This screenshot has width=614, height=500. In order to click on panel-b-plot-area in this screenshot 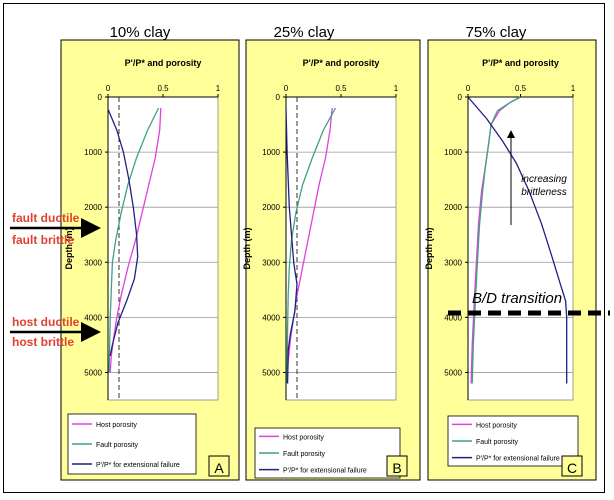, I will do `click(341, 248)`.